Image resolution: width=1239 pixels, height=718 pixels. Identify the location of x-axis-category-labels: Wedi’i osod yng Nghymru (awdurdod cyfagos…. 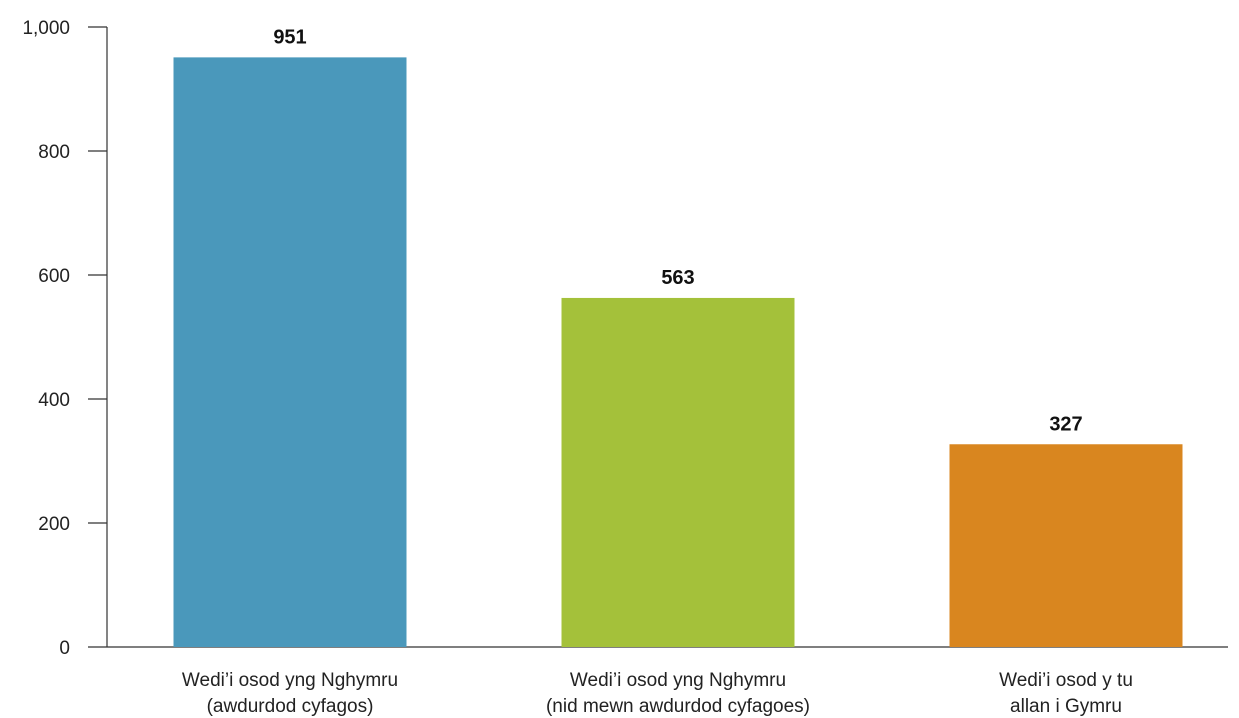
(657, 693).